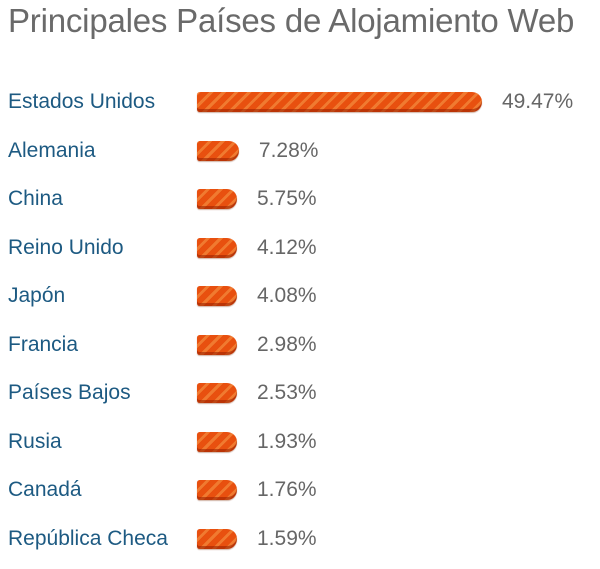  What do you see at coordinates (52, 150) in the screenshot?
I see `category-label: Alemania` at bounding box center [52, 150].